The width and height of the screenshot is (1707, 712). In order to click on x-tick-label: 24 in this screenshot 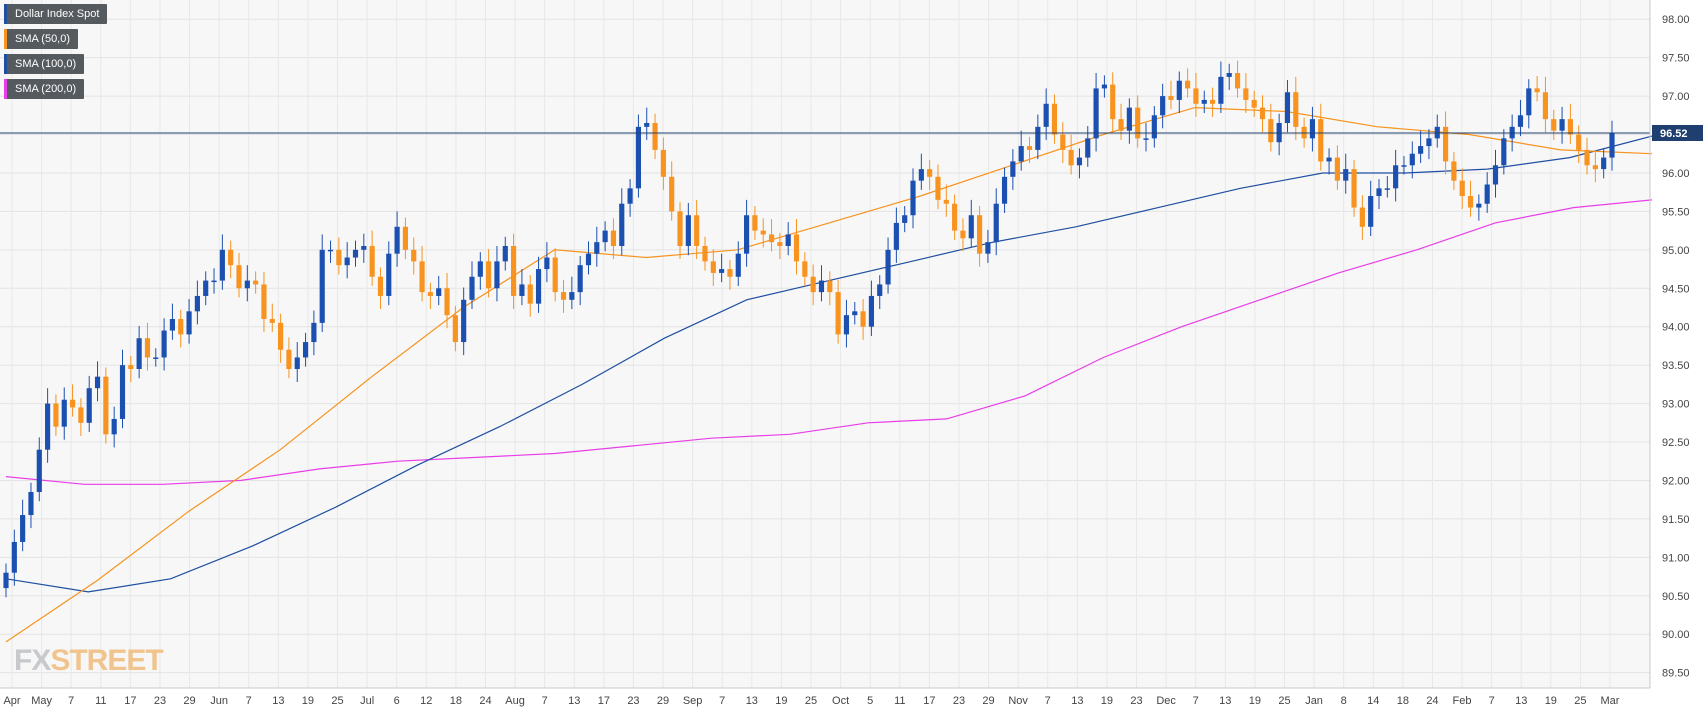, I will do `click(485, 701)`.